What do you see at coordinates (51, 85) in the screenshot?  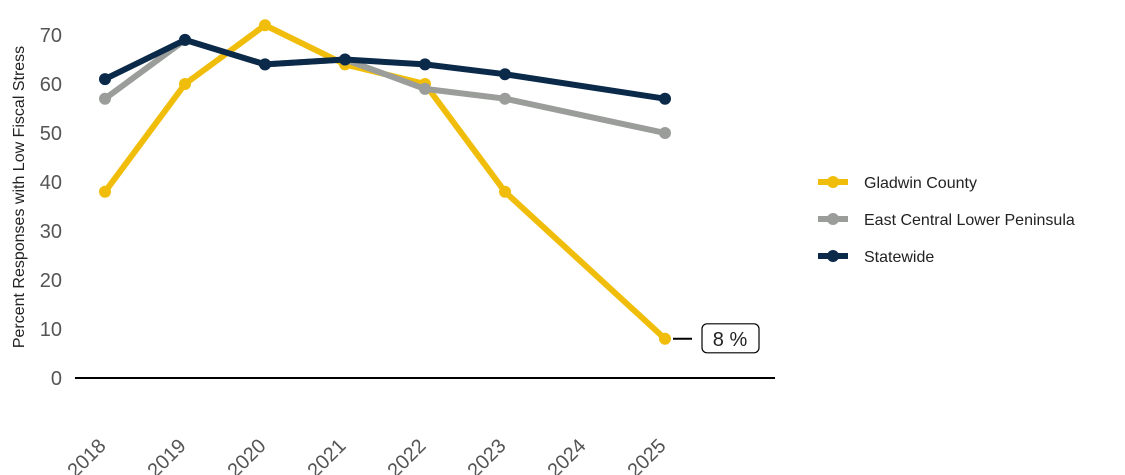 I see `y-tick-label: 60` at bounding box center [51, 85].